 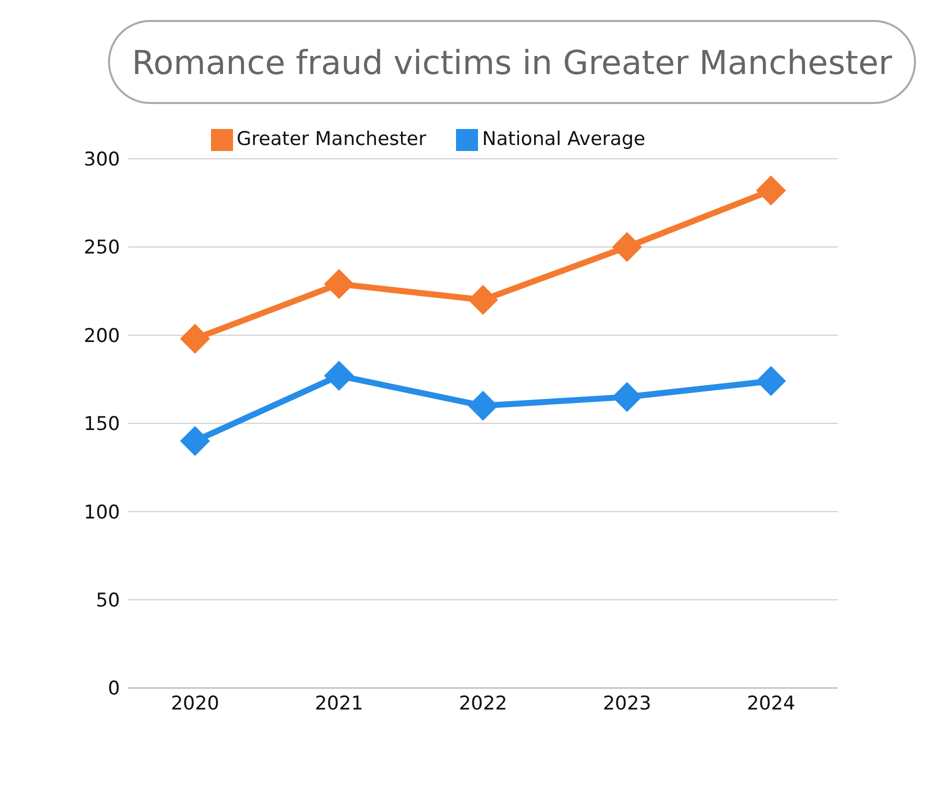 I want to click on y-tick-label: 150, so click(x=102, y=424).